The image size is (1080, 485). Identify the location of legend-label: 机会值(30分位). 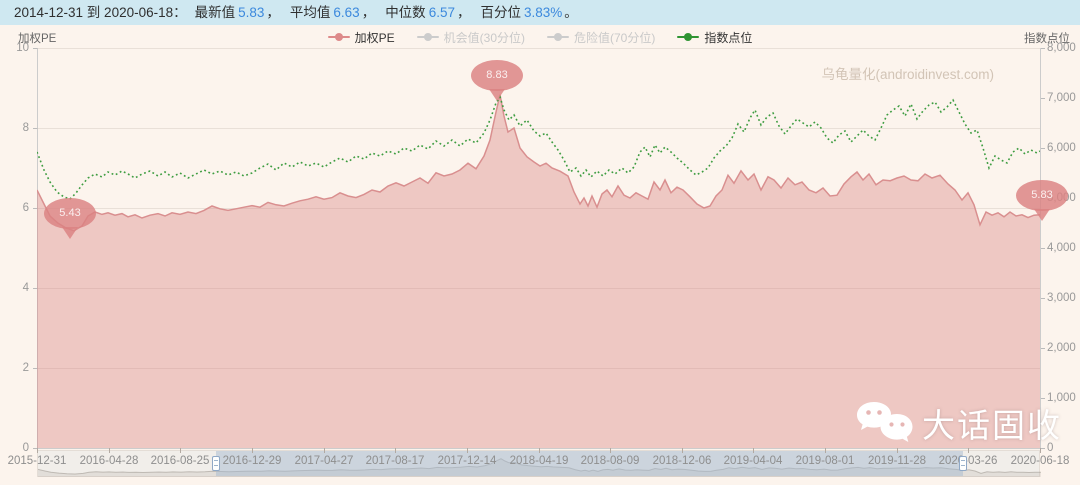
(484, 37).